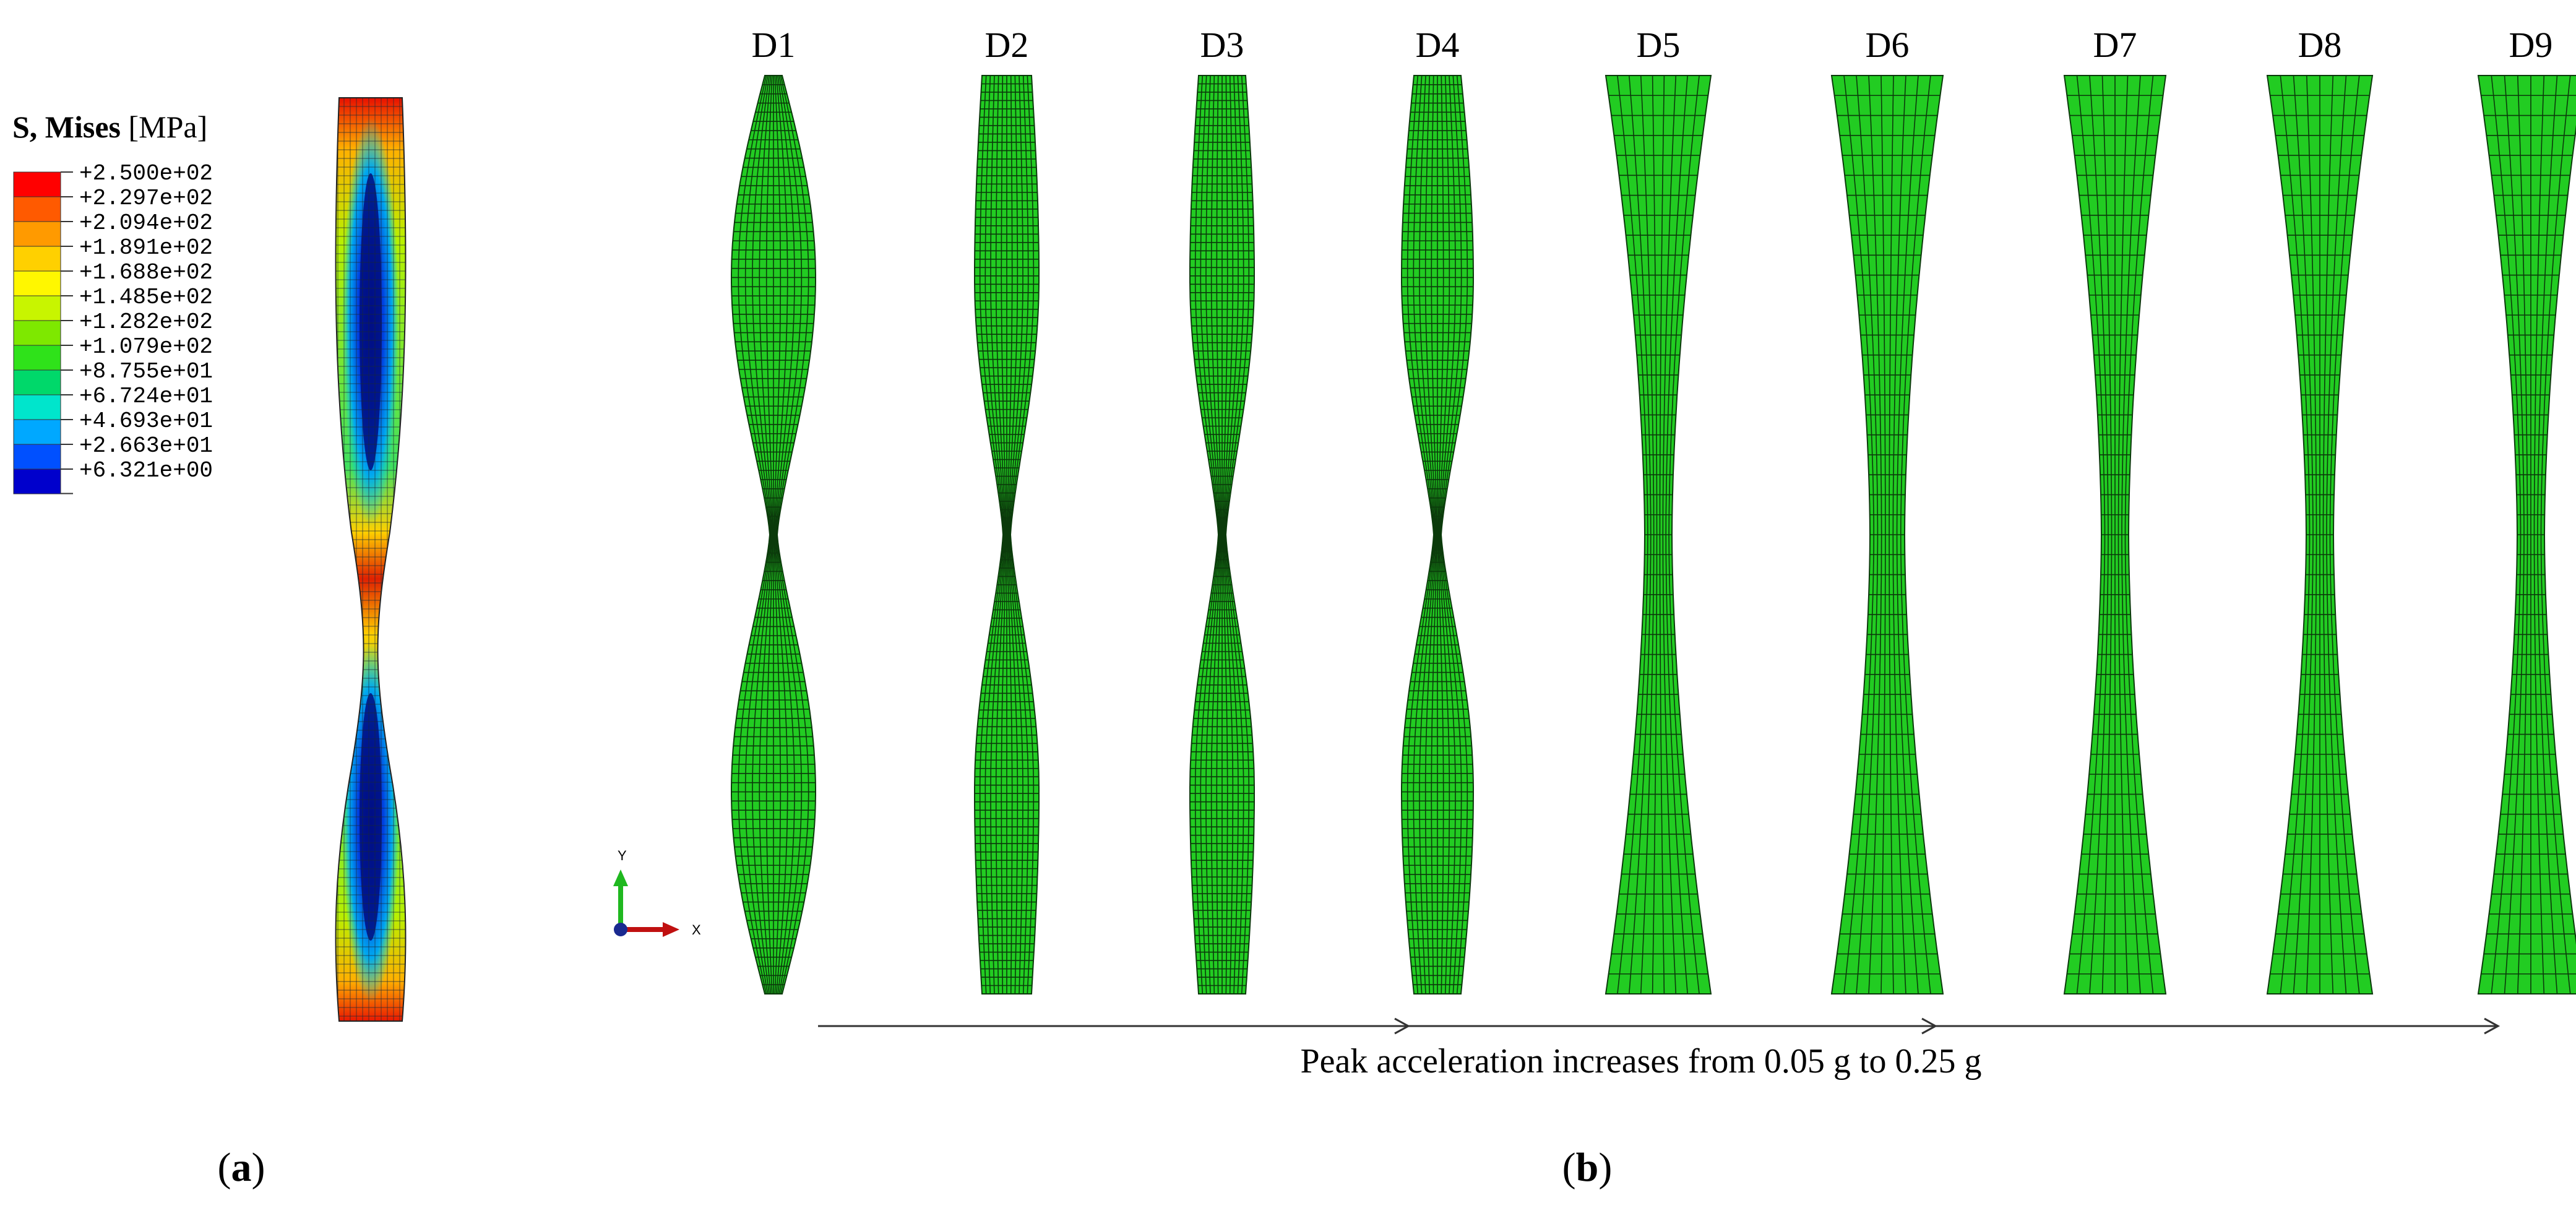  What do you see at coordinates (671, 929) in the screenshot?
I see `x-axis-arrowhead` at bounding box center [671, 929].